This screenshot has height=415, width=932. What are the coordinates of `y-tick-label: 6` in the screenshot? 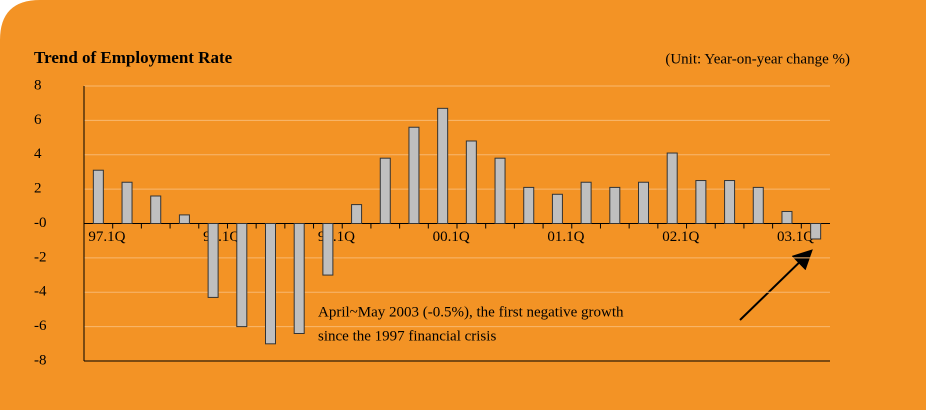 It's located at (38, 120).